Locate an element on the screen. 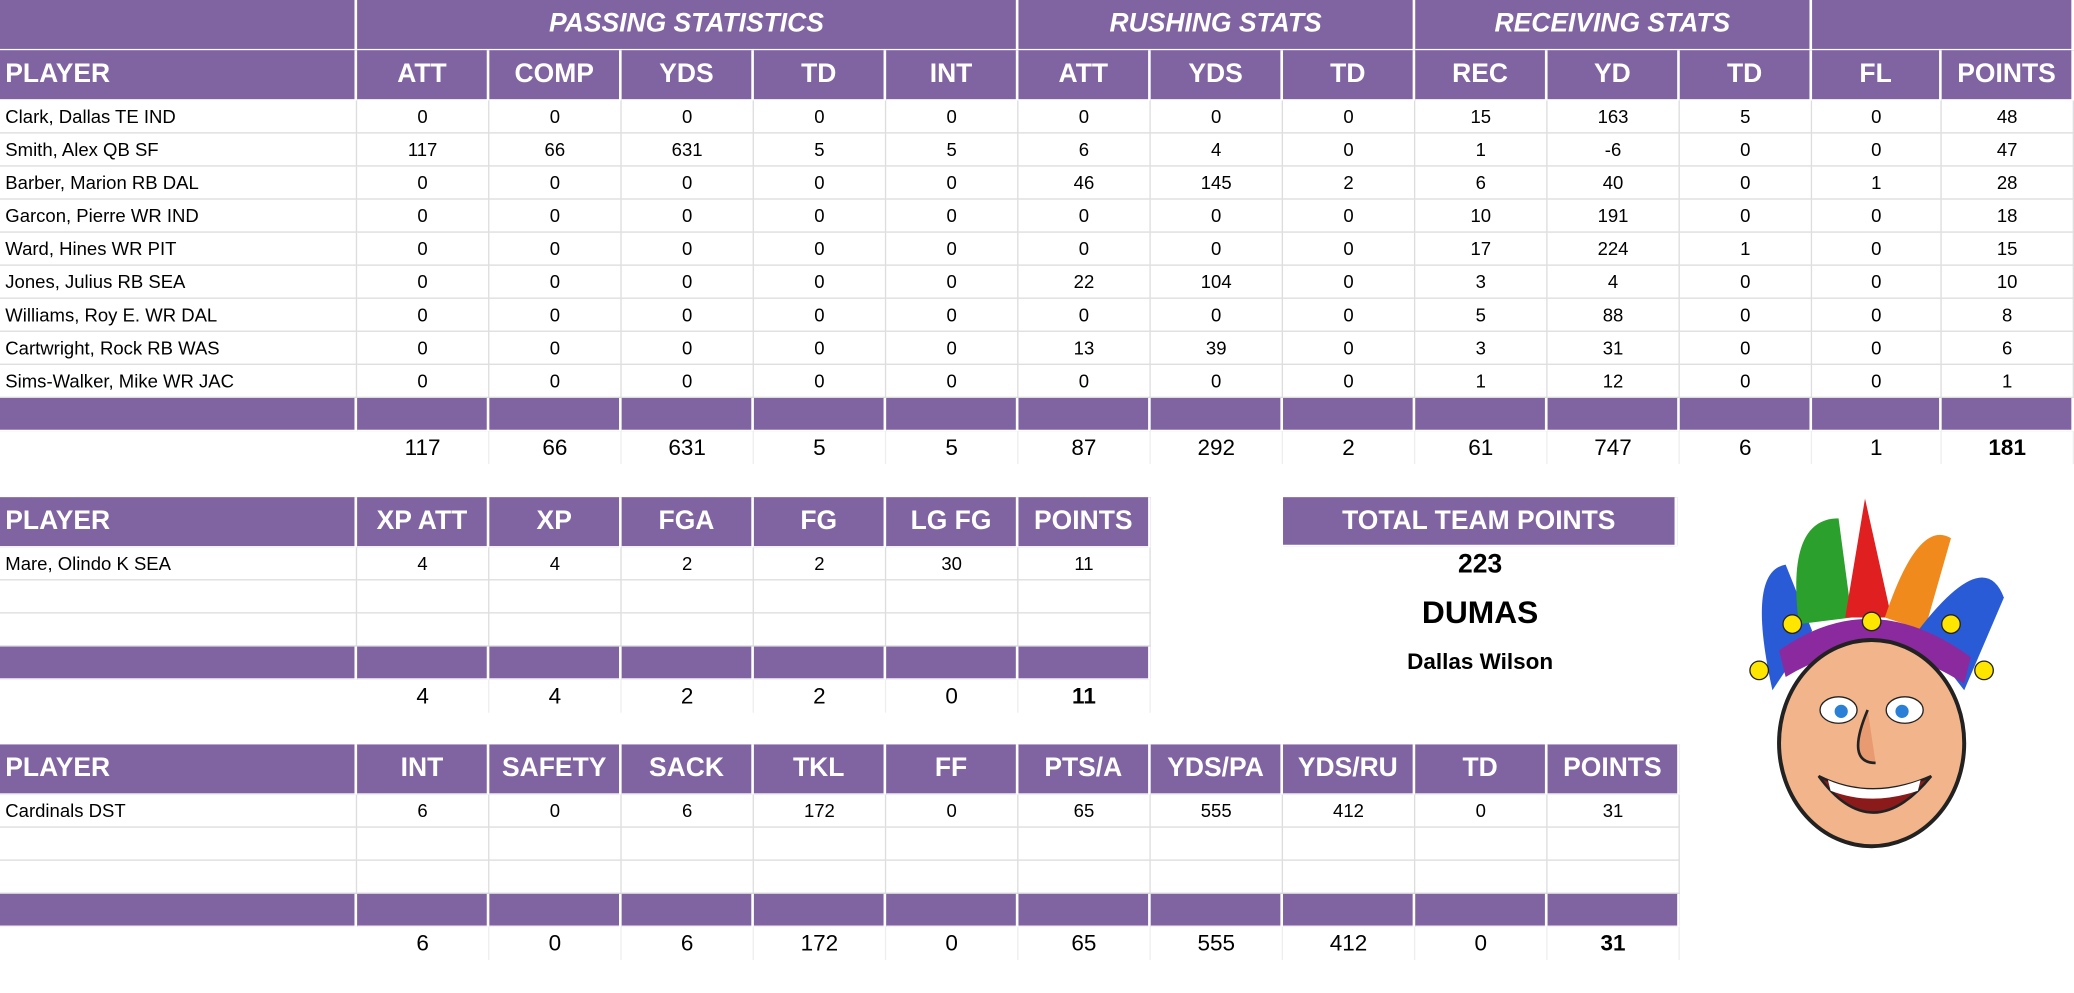 The image size is (2074, 993). total-cell: 5 is located at coordinates (952, 448).